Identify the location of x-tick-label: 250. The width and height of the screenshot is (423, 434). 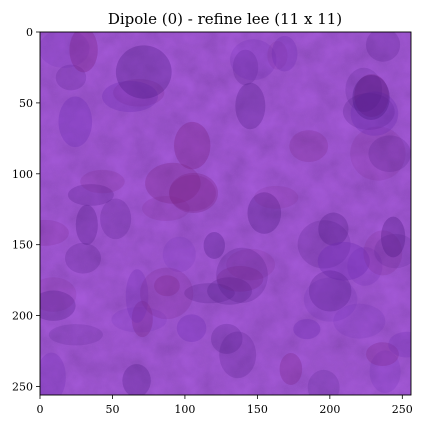
(402, 409).